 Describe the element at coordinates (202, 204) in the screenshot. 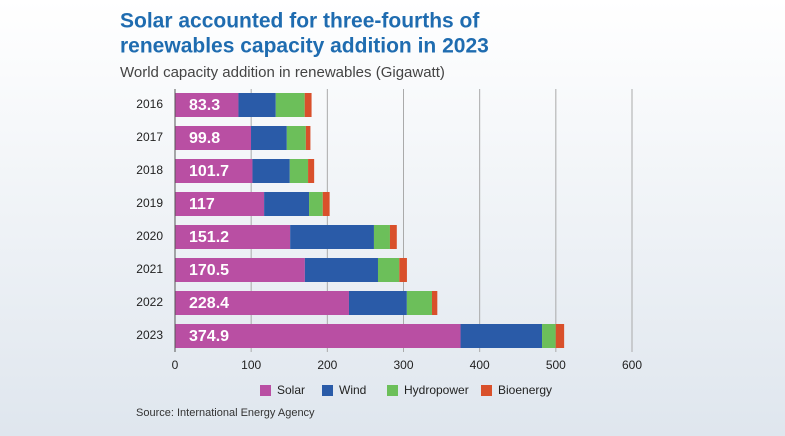

I see `value-label: 117` at that location.